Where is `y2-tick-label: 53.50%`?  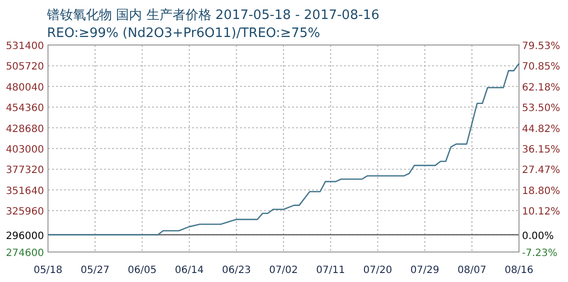
y2-tick-label: 53.50% is located at coordinates (541, 108).